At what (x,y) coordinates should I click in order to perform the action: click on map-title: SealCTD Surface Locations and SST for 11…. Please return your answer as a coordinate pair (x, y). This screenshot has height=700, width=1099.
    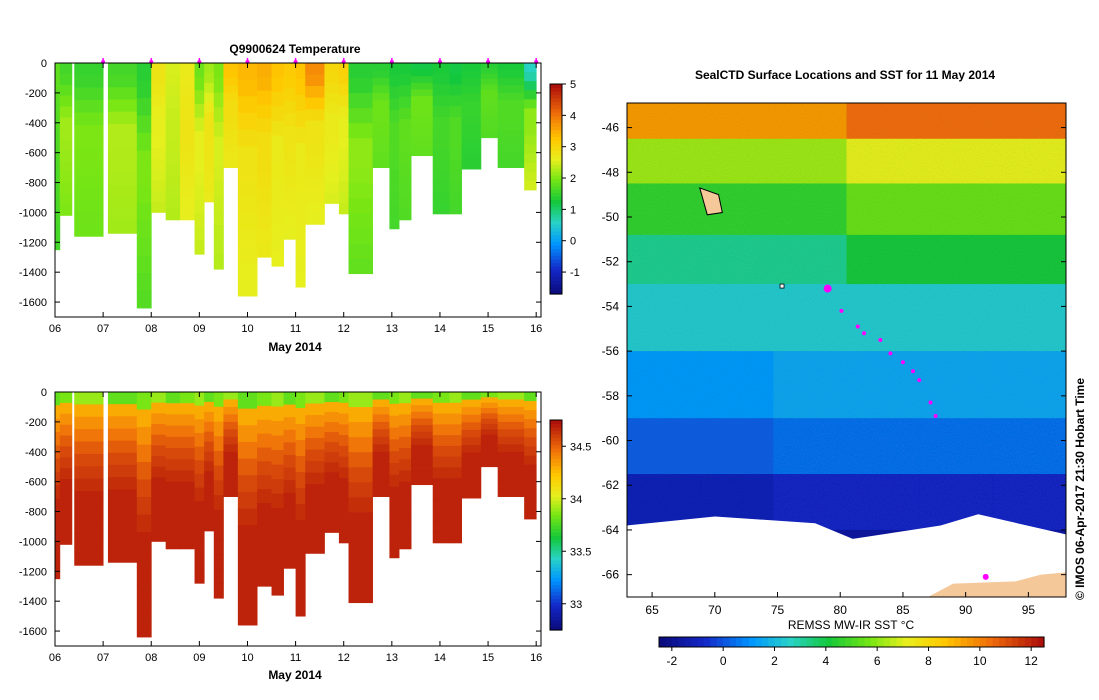
    Looking at the image, I should click on (845, 75).